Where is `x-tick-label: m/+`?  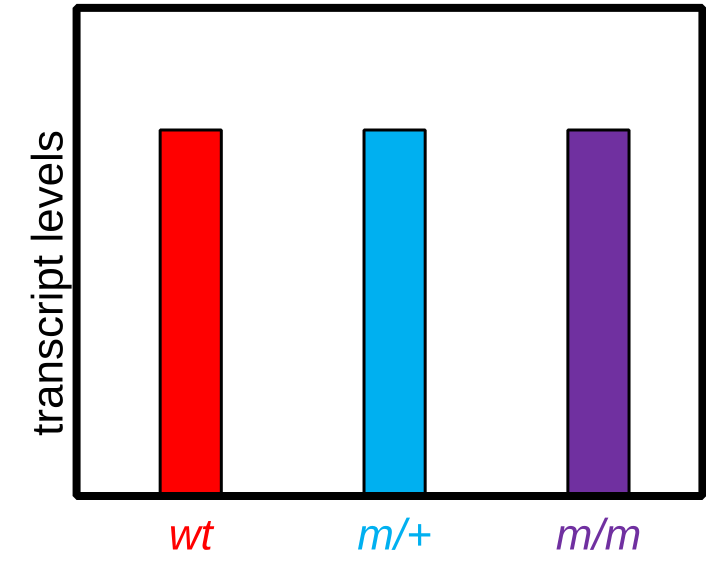 x-tick-label: m/+ is located at coordinates (394, 535).